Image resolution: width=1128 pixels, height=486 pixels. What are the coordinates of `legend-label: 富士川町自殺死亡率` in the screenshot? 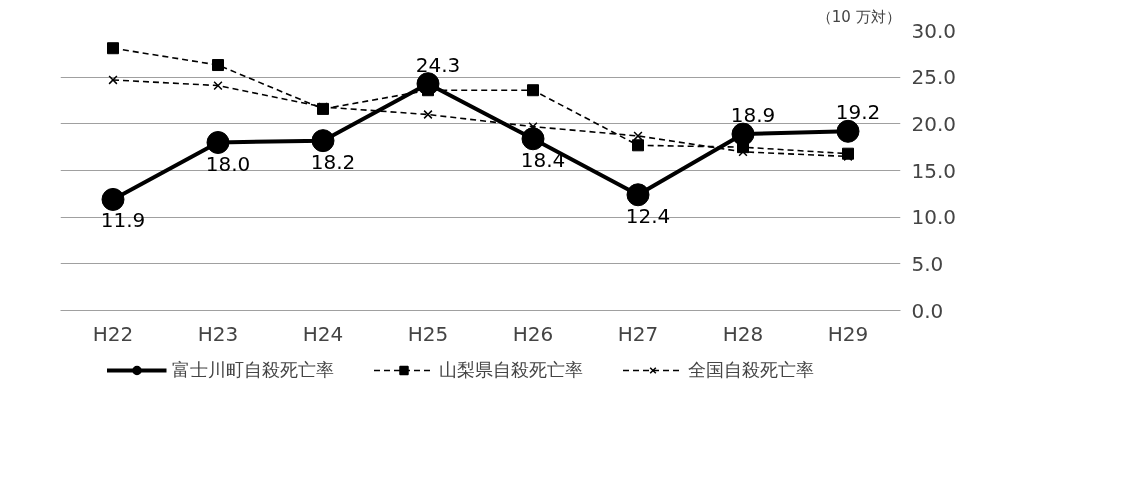 It's located at (252, 370).